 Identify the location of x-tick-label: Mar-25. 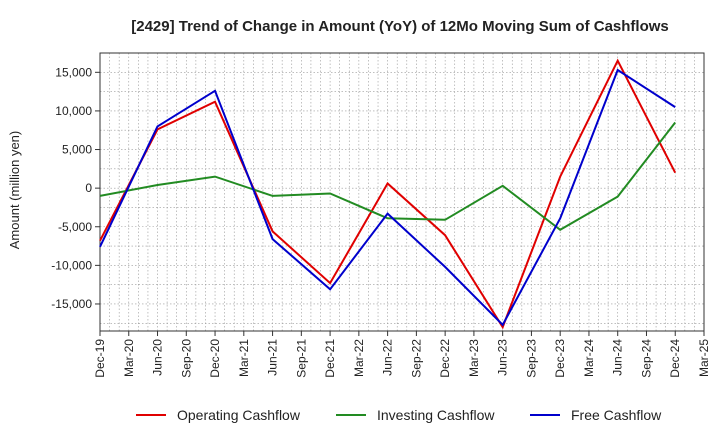
(704, 358).